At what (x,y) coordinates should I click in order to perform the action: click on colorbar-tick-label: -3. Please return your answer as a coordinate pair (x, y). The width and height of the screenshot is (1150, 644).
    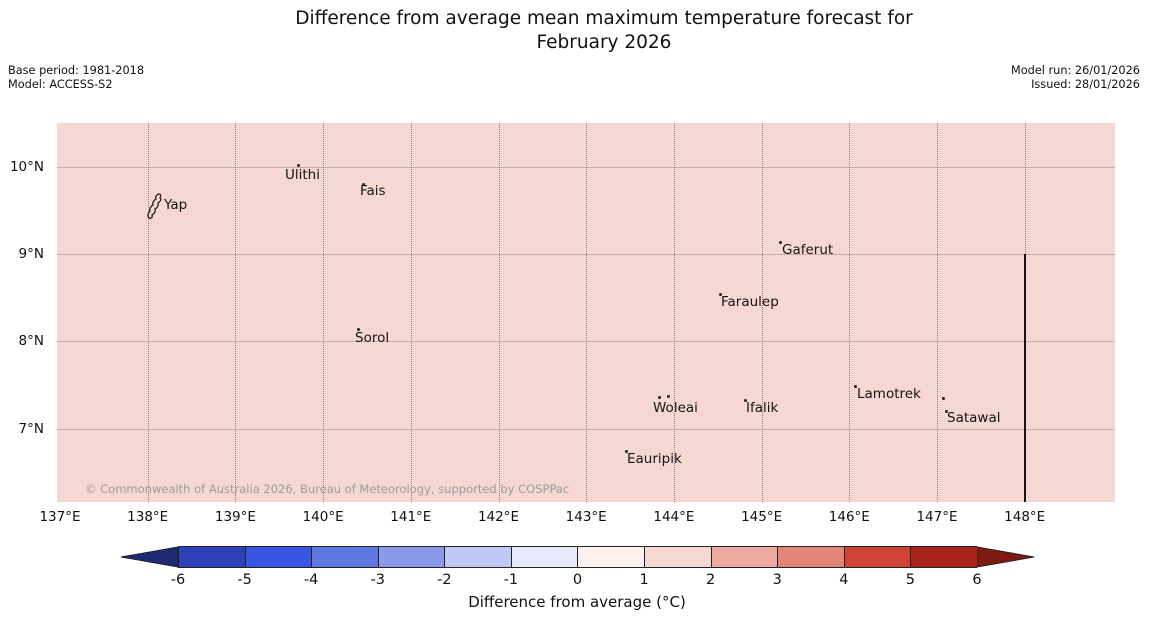
    Looking at the image, I should click on (377, 580).